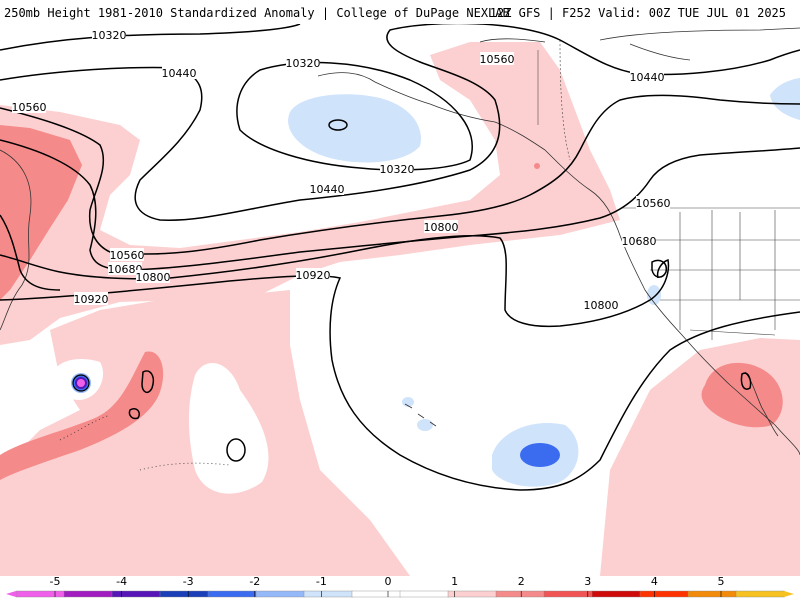 Image resolution: width=800 pixels, height=600 pixels. I want to click on colorbar-tick-label: 3, so click(587, 582).